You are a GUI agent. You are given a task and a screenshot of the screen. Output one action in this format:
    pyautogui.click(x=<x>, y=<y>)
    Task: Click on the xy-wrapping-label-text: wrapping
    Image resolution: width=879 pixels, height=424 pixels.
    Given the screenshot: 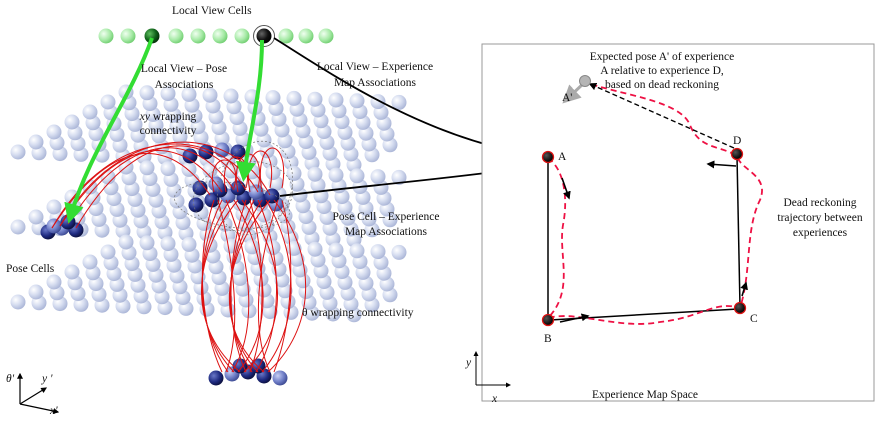 What is the action you would take?
    pyautogui.click(x=174, y=117)
    